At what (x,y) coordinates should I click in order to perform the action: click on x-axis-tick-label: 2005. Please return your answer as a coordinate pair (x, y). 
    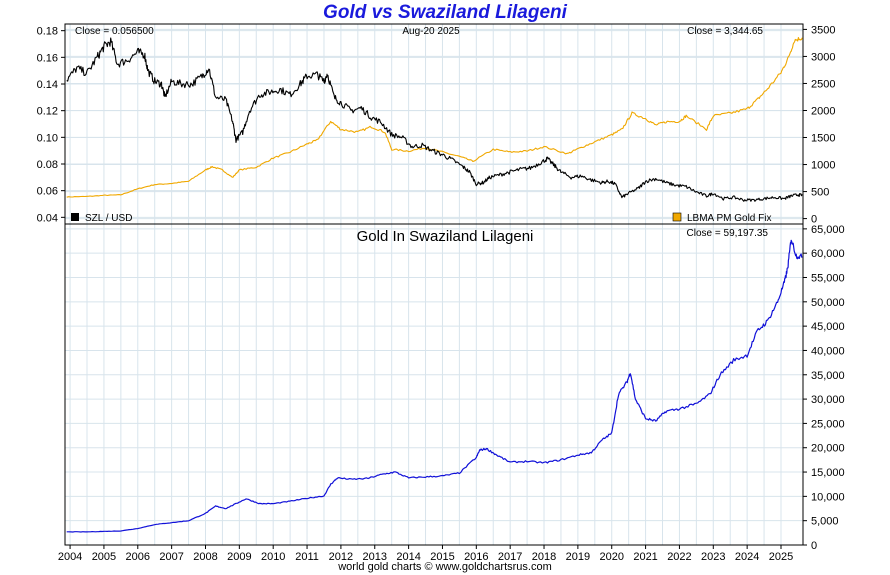
    Looking at the image, I should click on (104, 557).